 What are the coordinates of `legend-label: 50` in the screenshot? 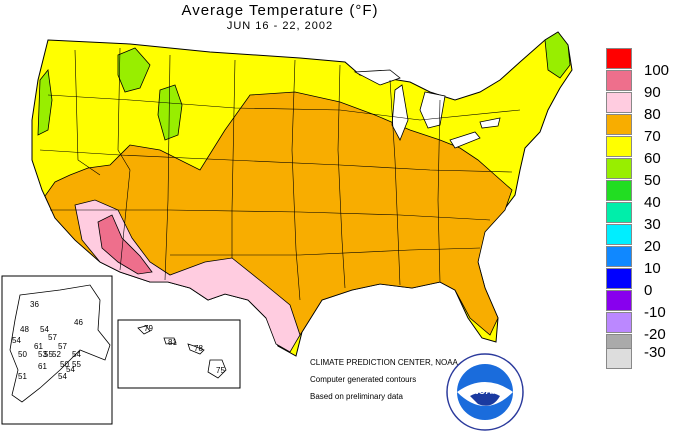 It's located at (652, 180).